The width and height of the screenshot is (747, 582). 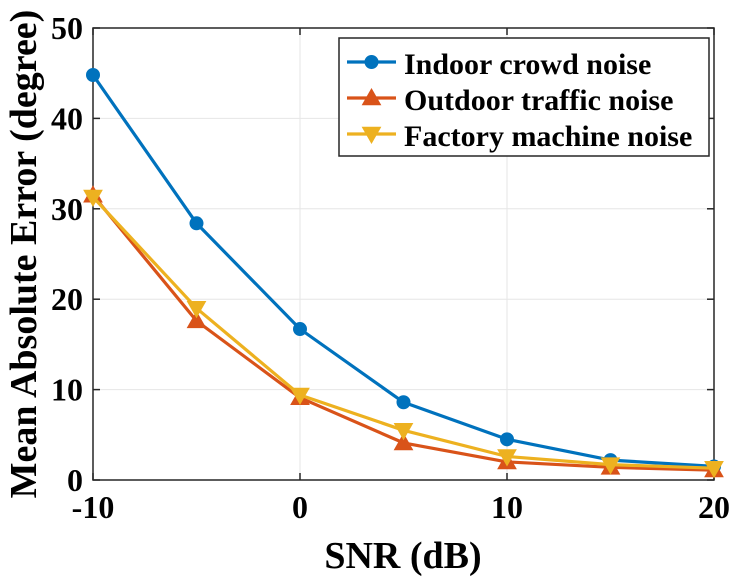 I want to click on legend-label-indoor: Indoor crowd noise, so click(x=527, y=64).